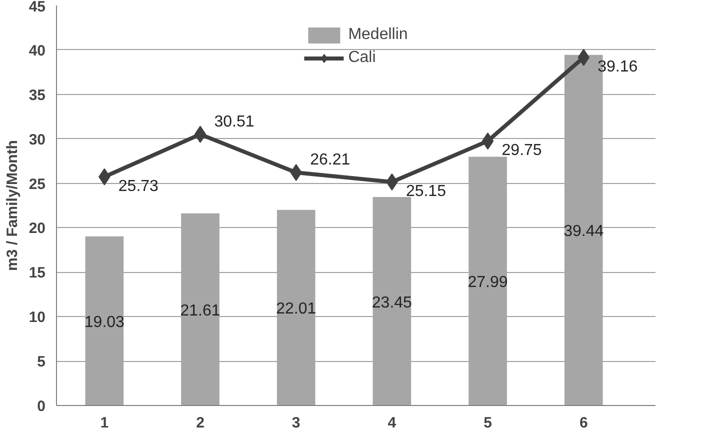  What do you see at coordinates (37, 273) in the screenshot?
I see `y-tick-label: 15` at bounding box center [37, 273].